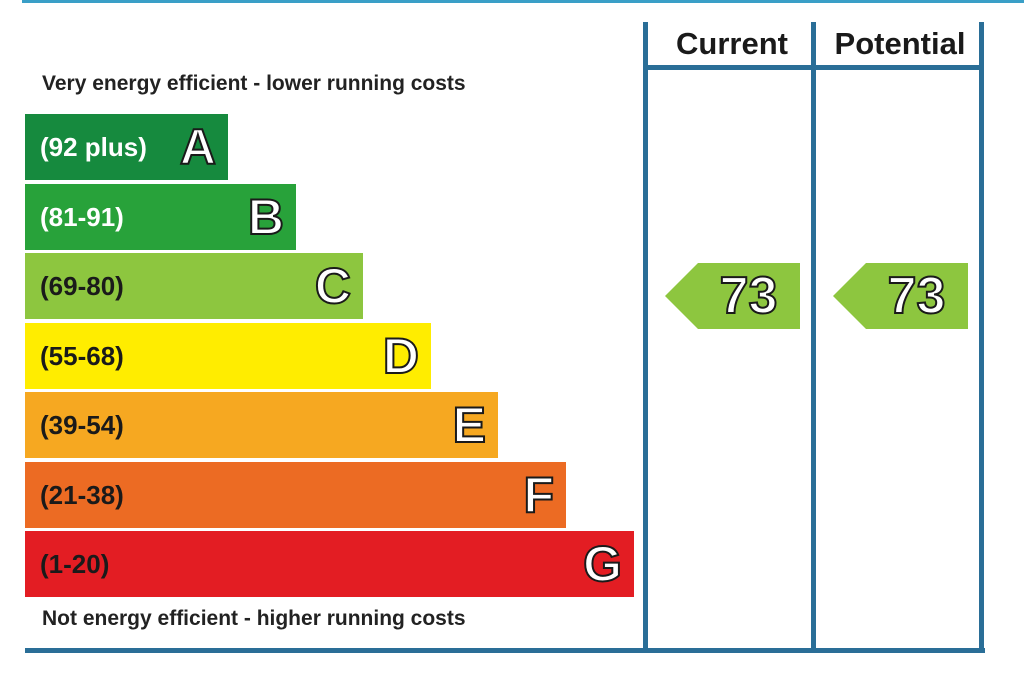  Describe the element at coordinates (917, 296) in the screenshot. I see `potential-rating-value: 73` at that location.